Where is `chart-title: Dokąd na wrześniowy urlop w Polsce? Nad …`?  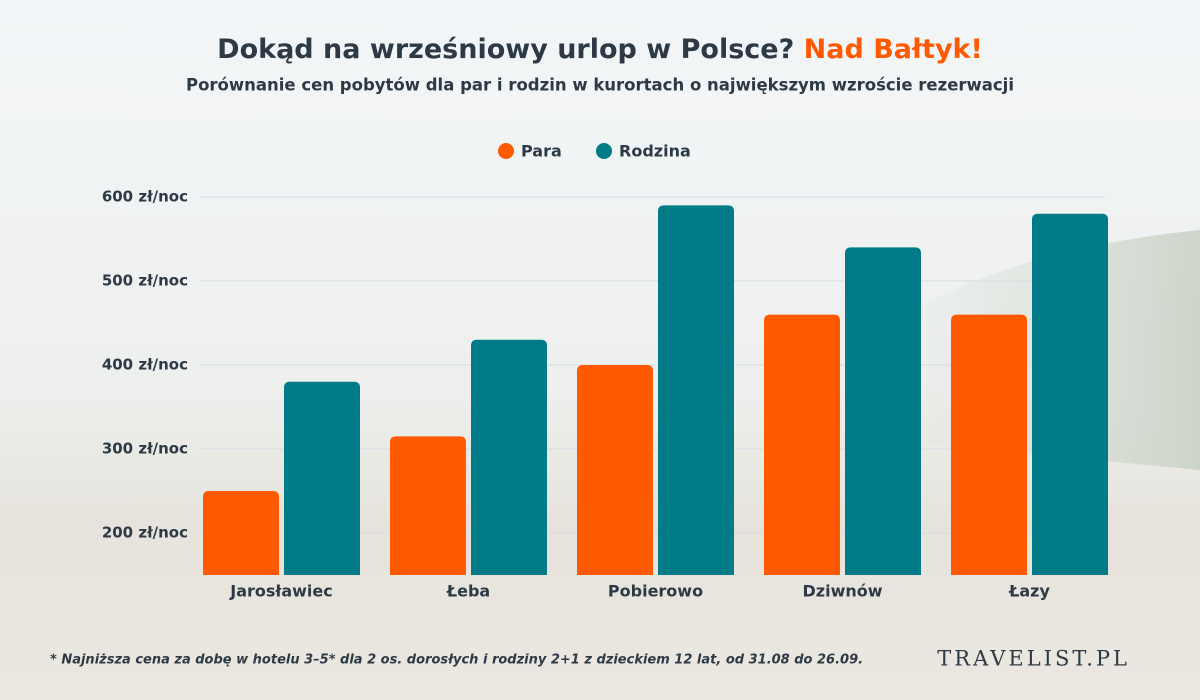
chart-title: Dokąd na wrześniowy urlop w Polsce? Nad … is located at coordinates (600, 49).